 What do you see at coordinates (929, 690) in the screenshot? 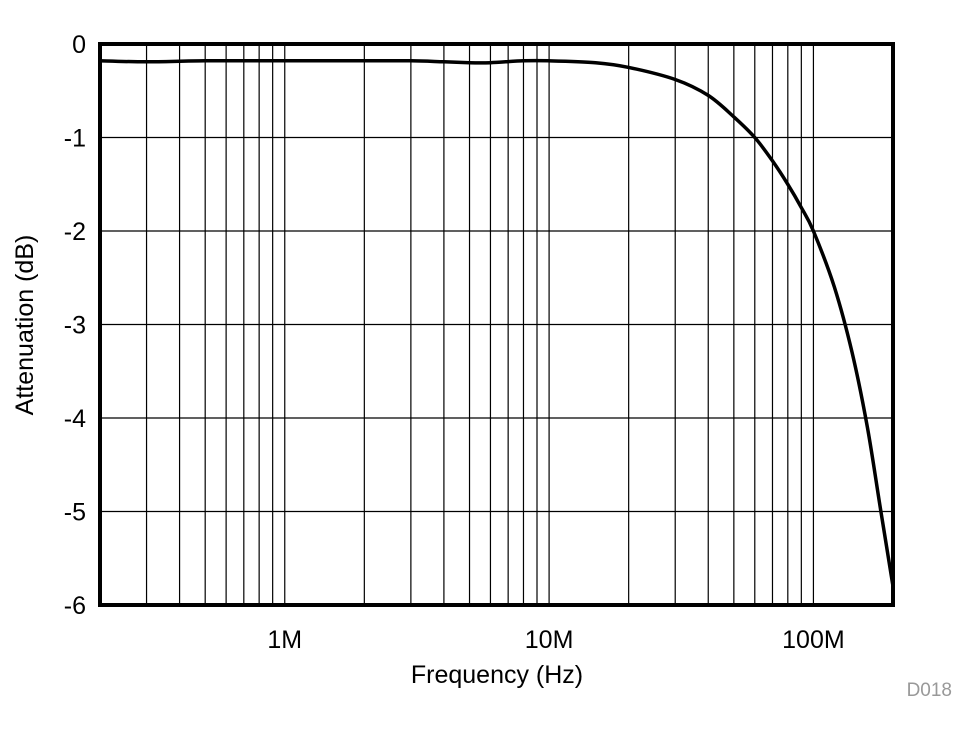
I see `figure-code-label: D018` at bounding box center [929, 690].